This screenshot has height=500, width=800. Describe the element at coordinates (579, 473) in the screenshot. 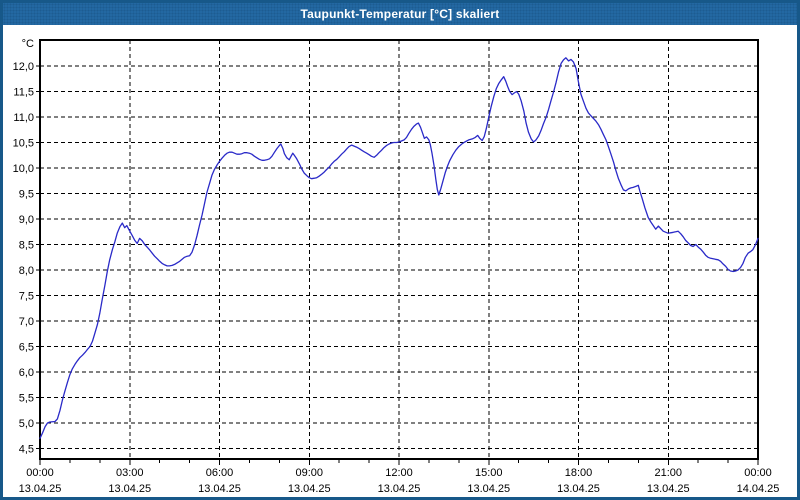

I see `x-tick-time-label: 18:00` at that location.